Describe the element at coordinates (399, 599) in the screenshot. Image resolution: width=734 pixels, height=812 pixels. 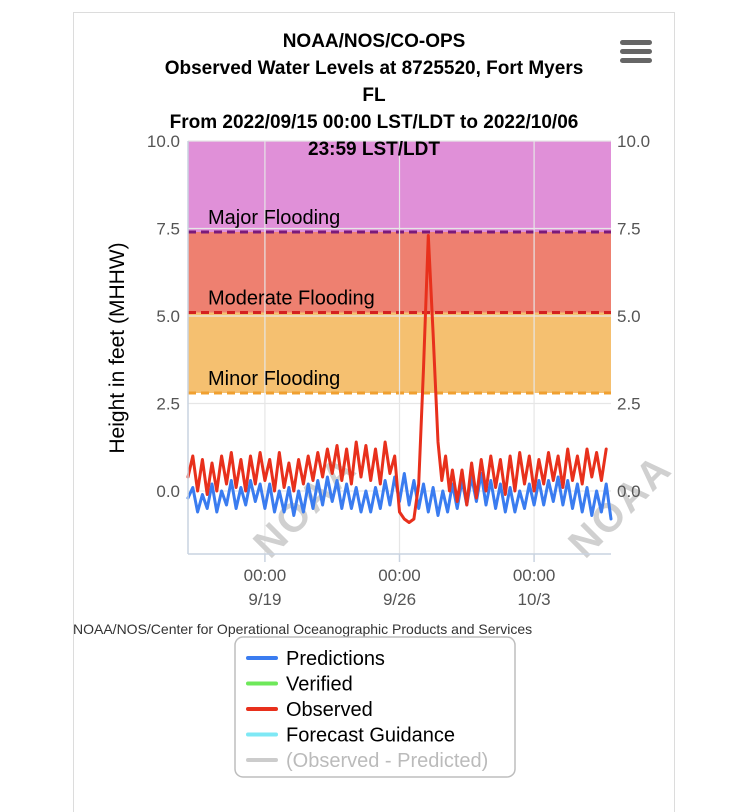
I see `x-tick-label-date: 9/26` at that location.